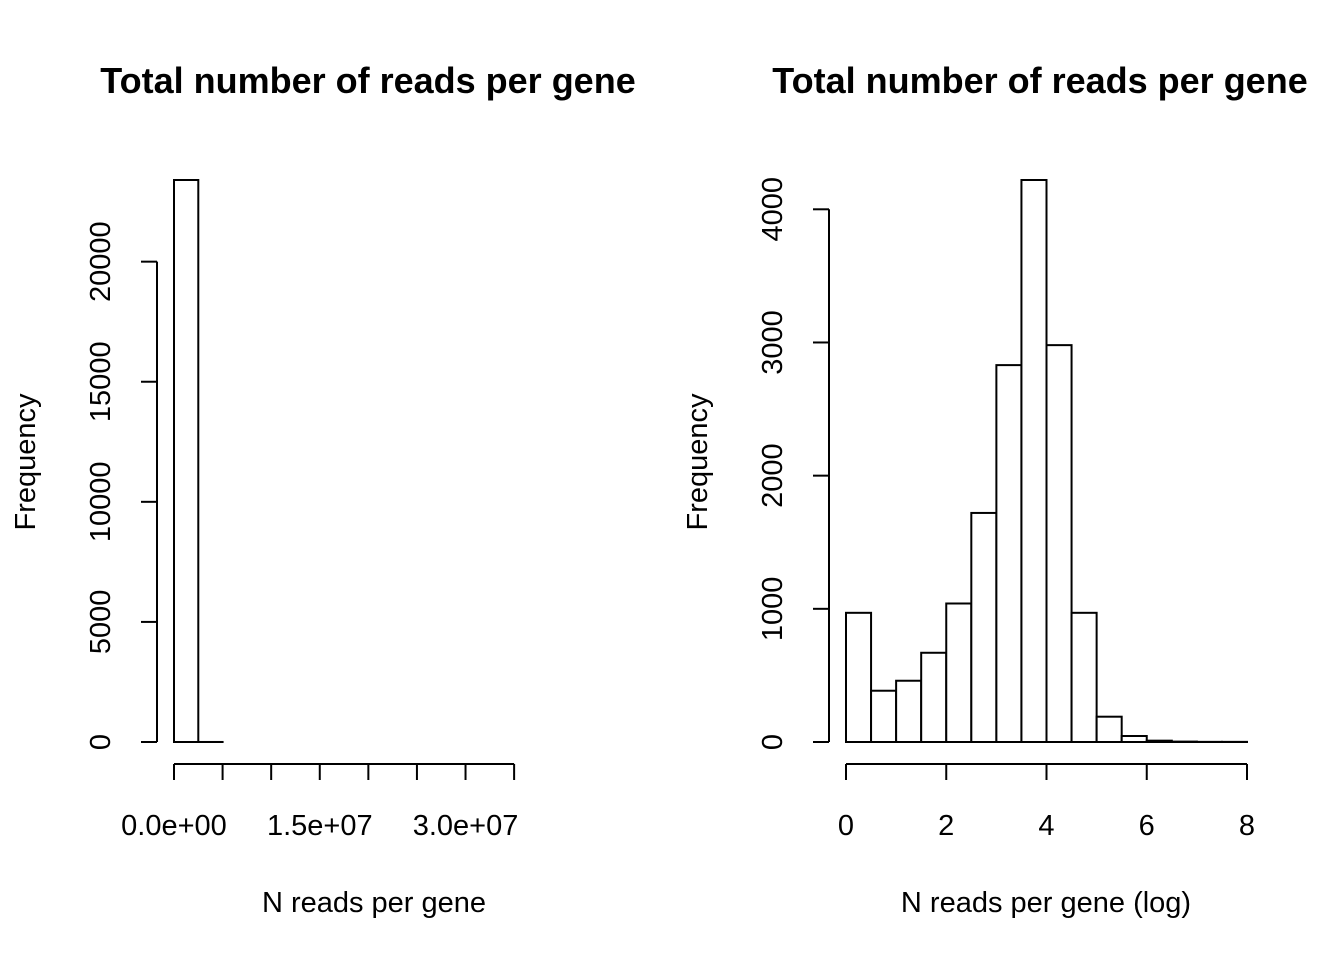 This screenshot has height=960, width=1344. What do you see at coordinates (846, 826) in the screenshot?
I see `x-tick-label: 0` at bounding box center [846, 826].